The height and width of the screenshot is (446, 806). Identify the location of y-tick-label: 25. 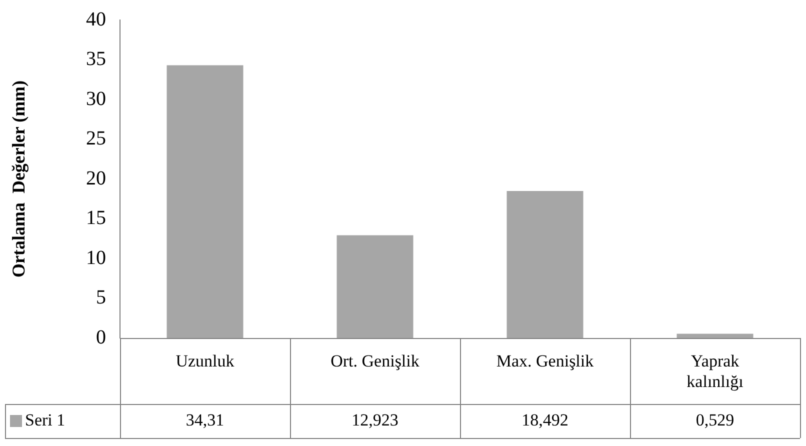
(96, 139).